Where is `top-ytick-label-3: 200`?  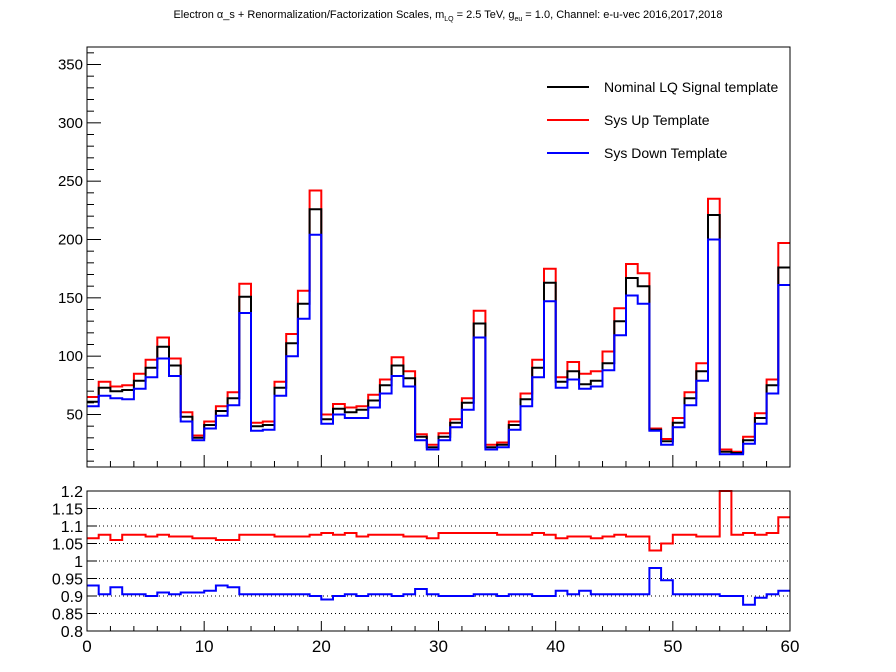
top-ytick-label-3: 200 is located at coordinates (70, 240).